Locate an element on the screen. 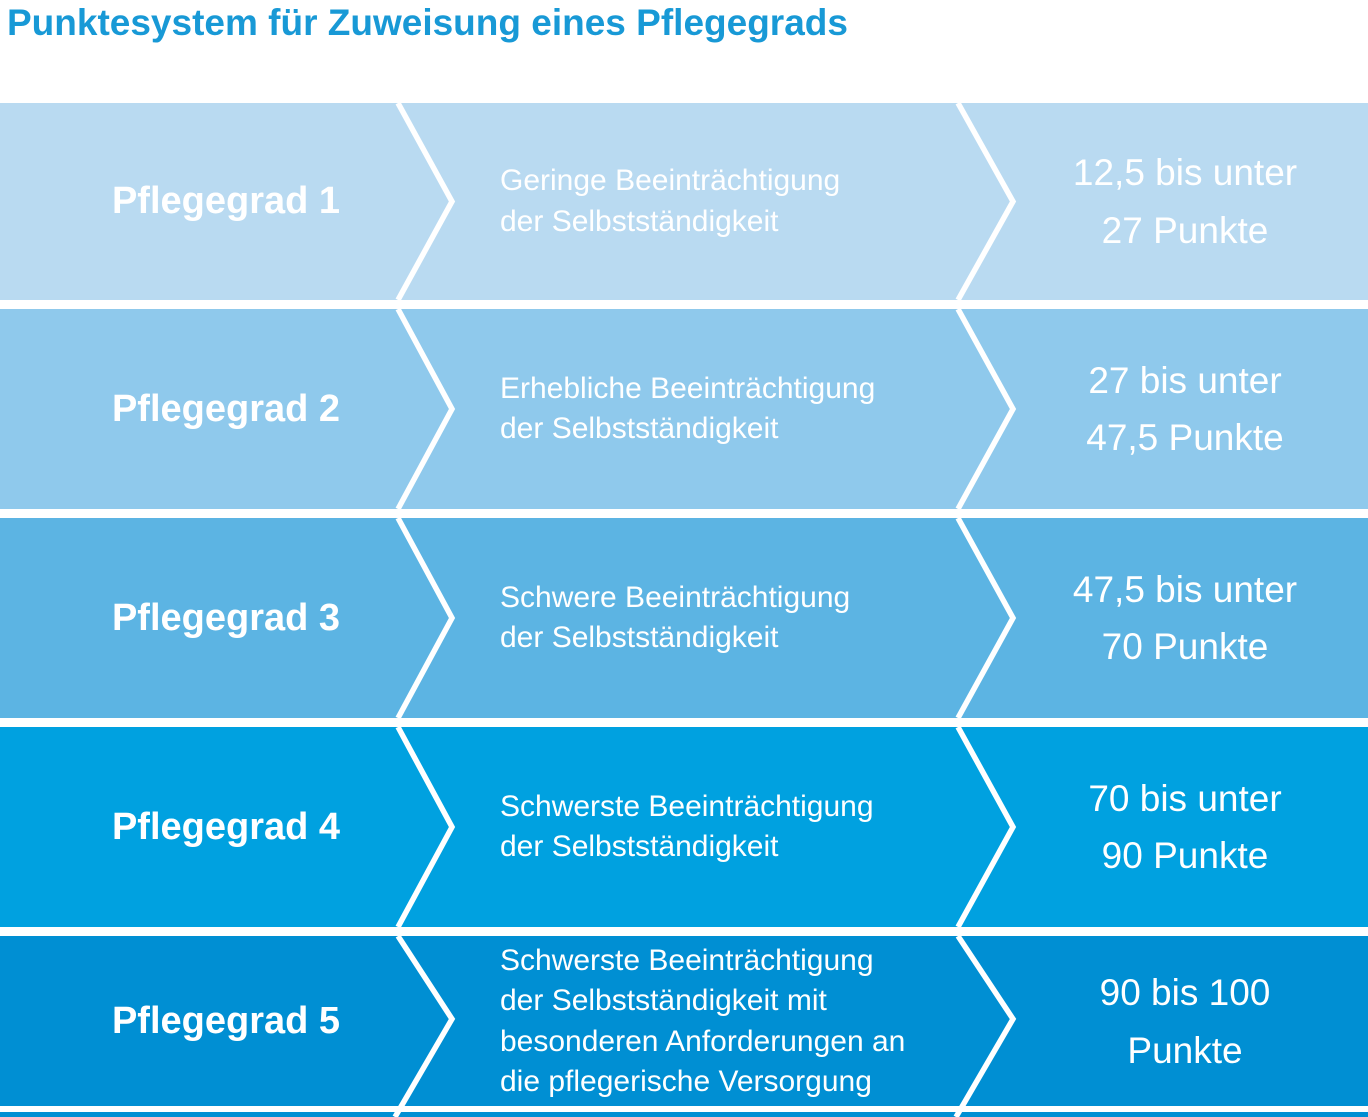 The image size is (1368, 1117). grade-label: Pflegegrad 3 is located at coordinates (226, 617).